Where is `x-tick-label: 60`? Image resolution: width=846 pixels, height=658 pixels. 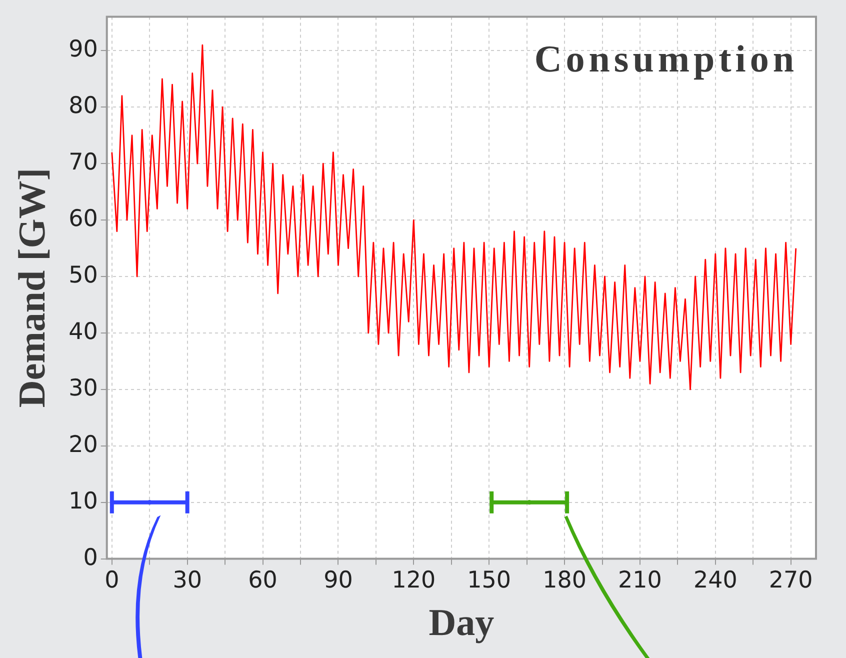
x-tick-label: 60 is located at coordinates (263, 581).